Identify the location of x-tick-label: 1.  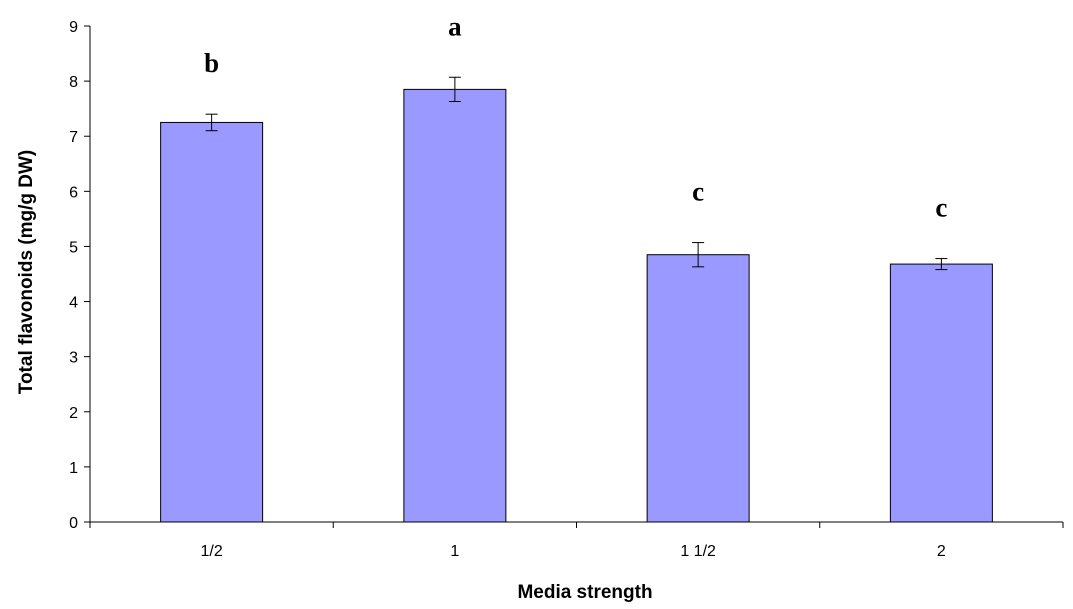
(454, 551).